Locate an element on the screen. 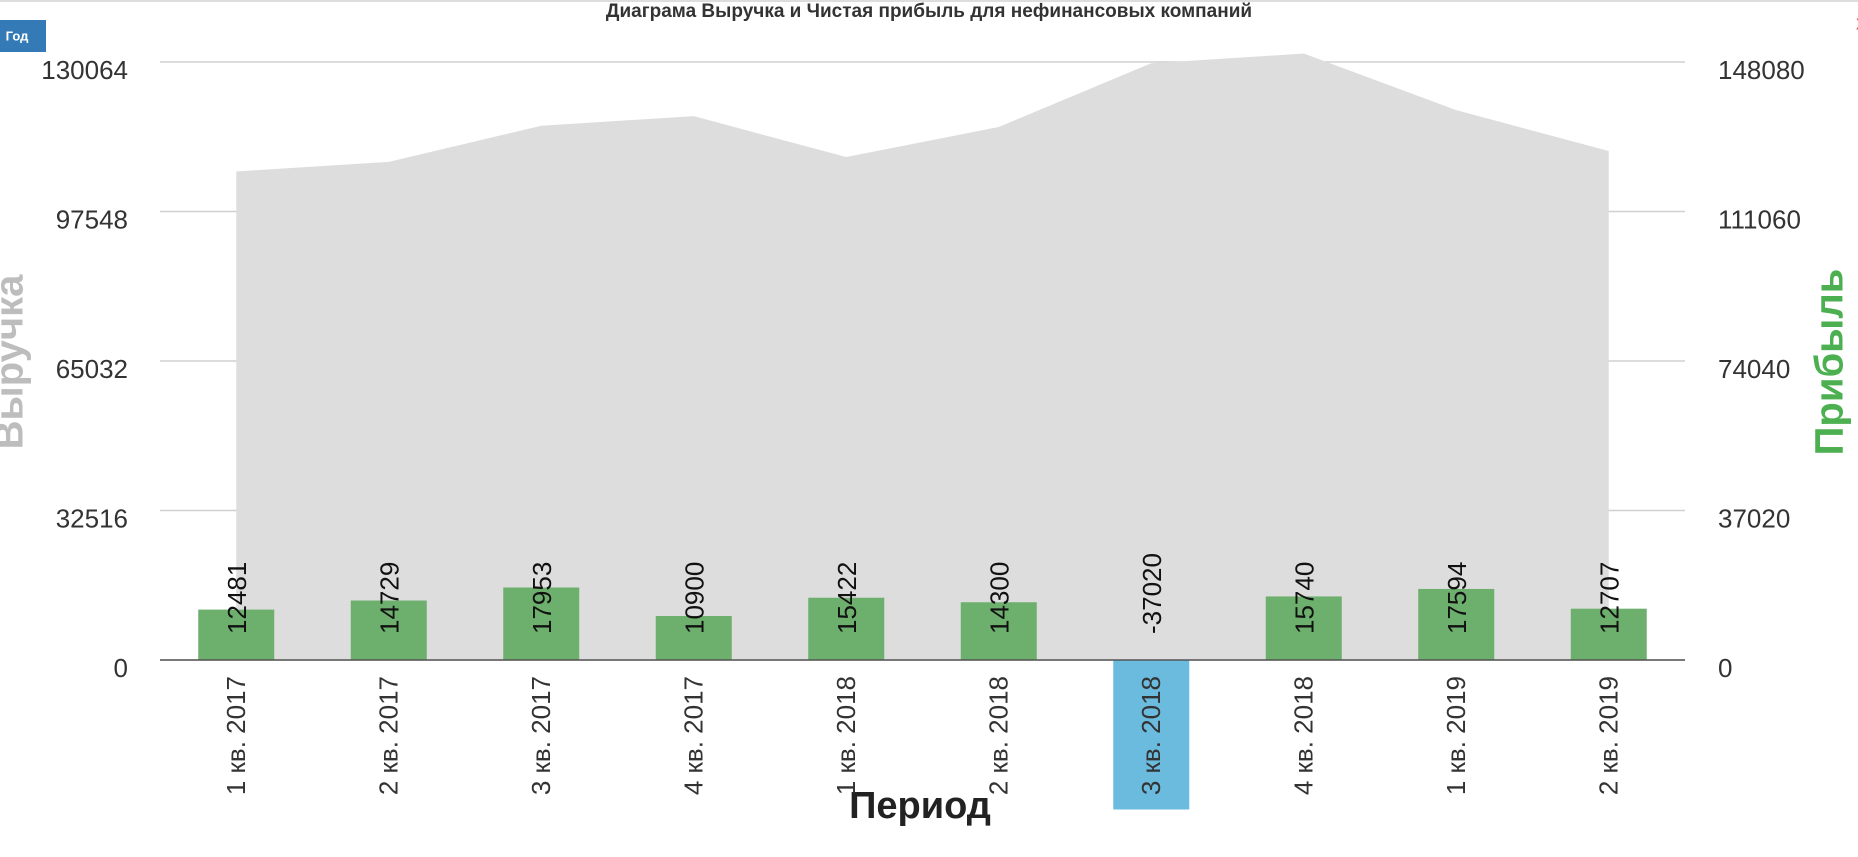  x-tick-label: 1 кв. 2018 is located at coordinates (846, 735).